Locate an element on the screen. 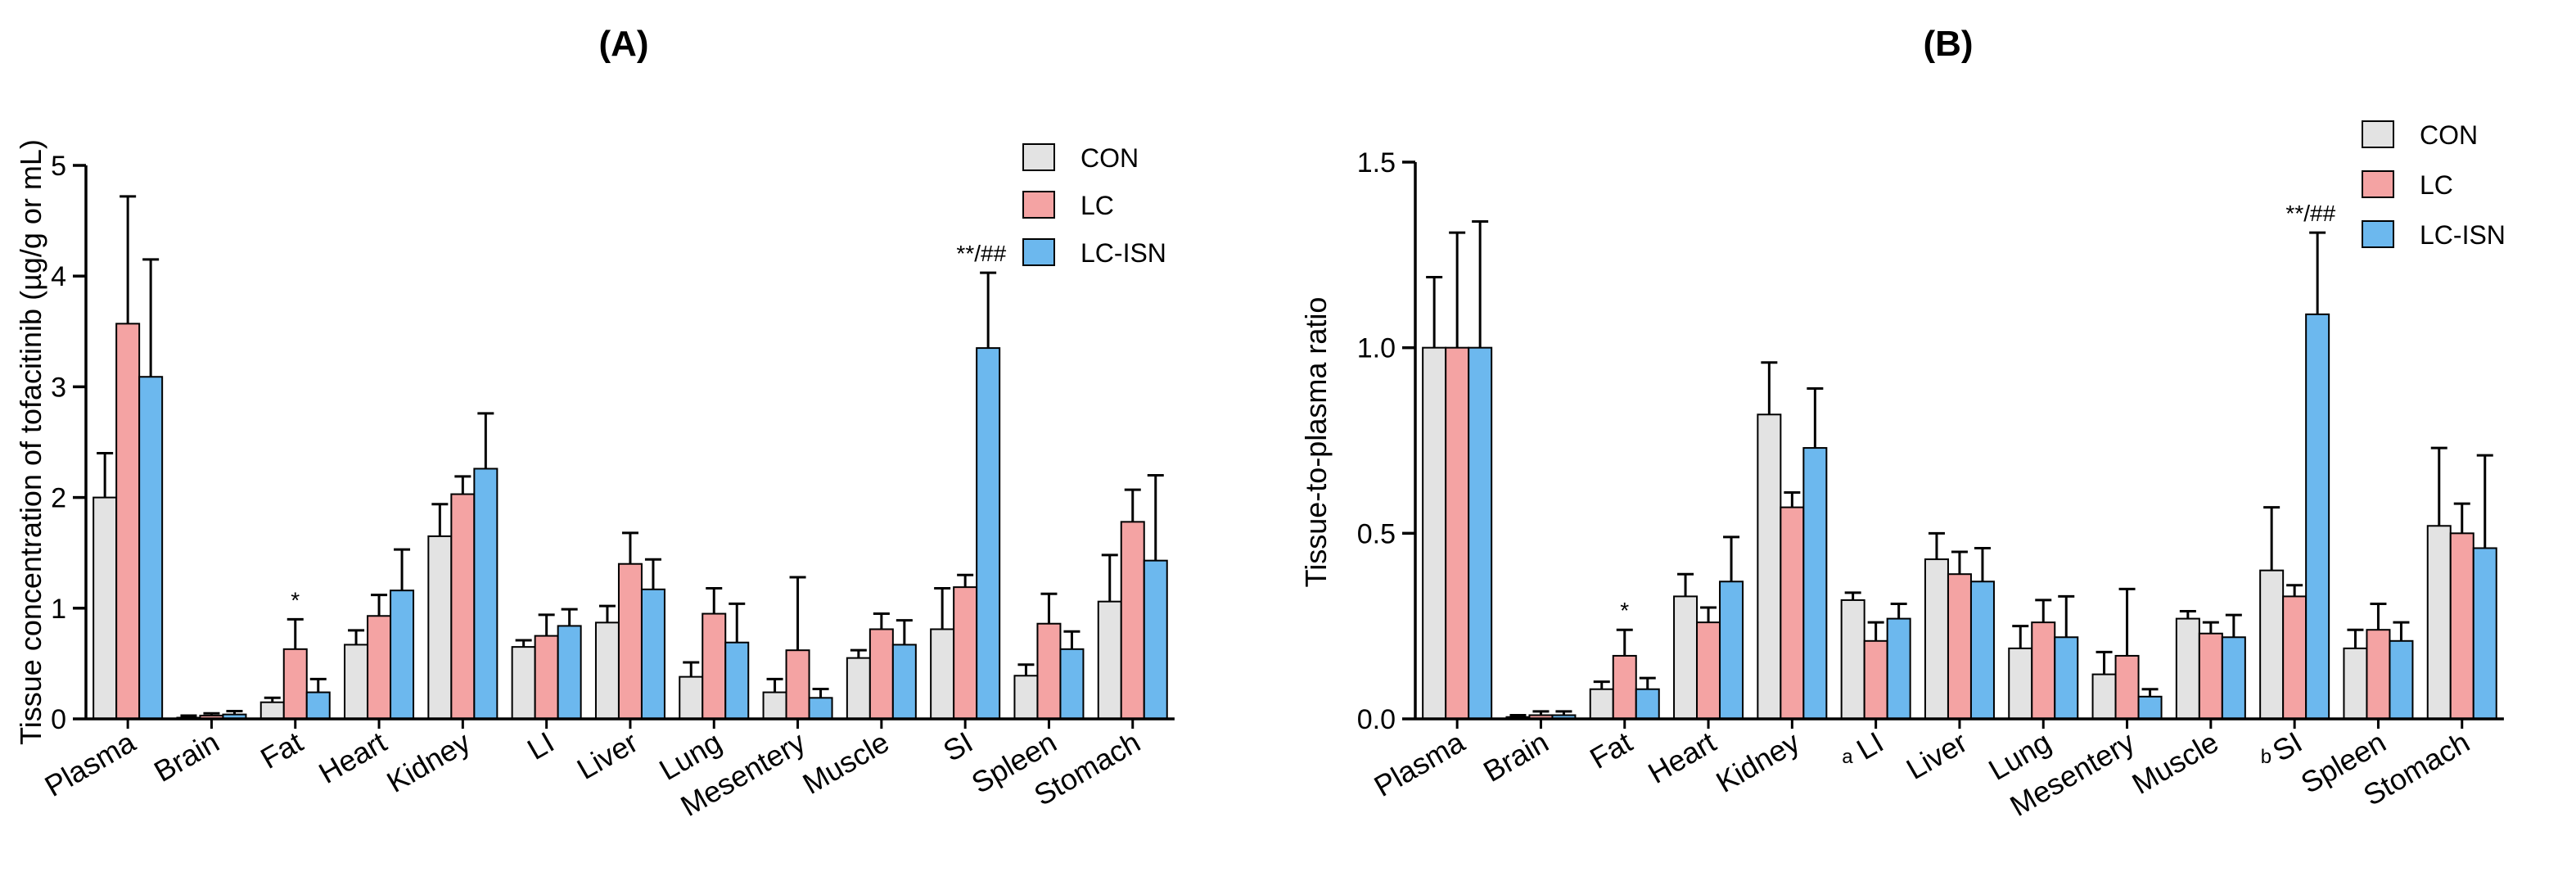 The width and height of the screenshot is (2576, 890). panel-title: (B) is located at coordinates (1948, 44).